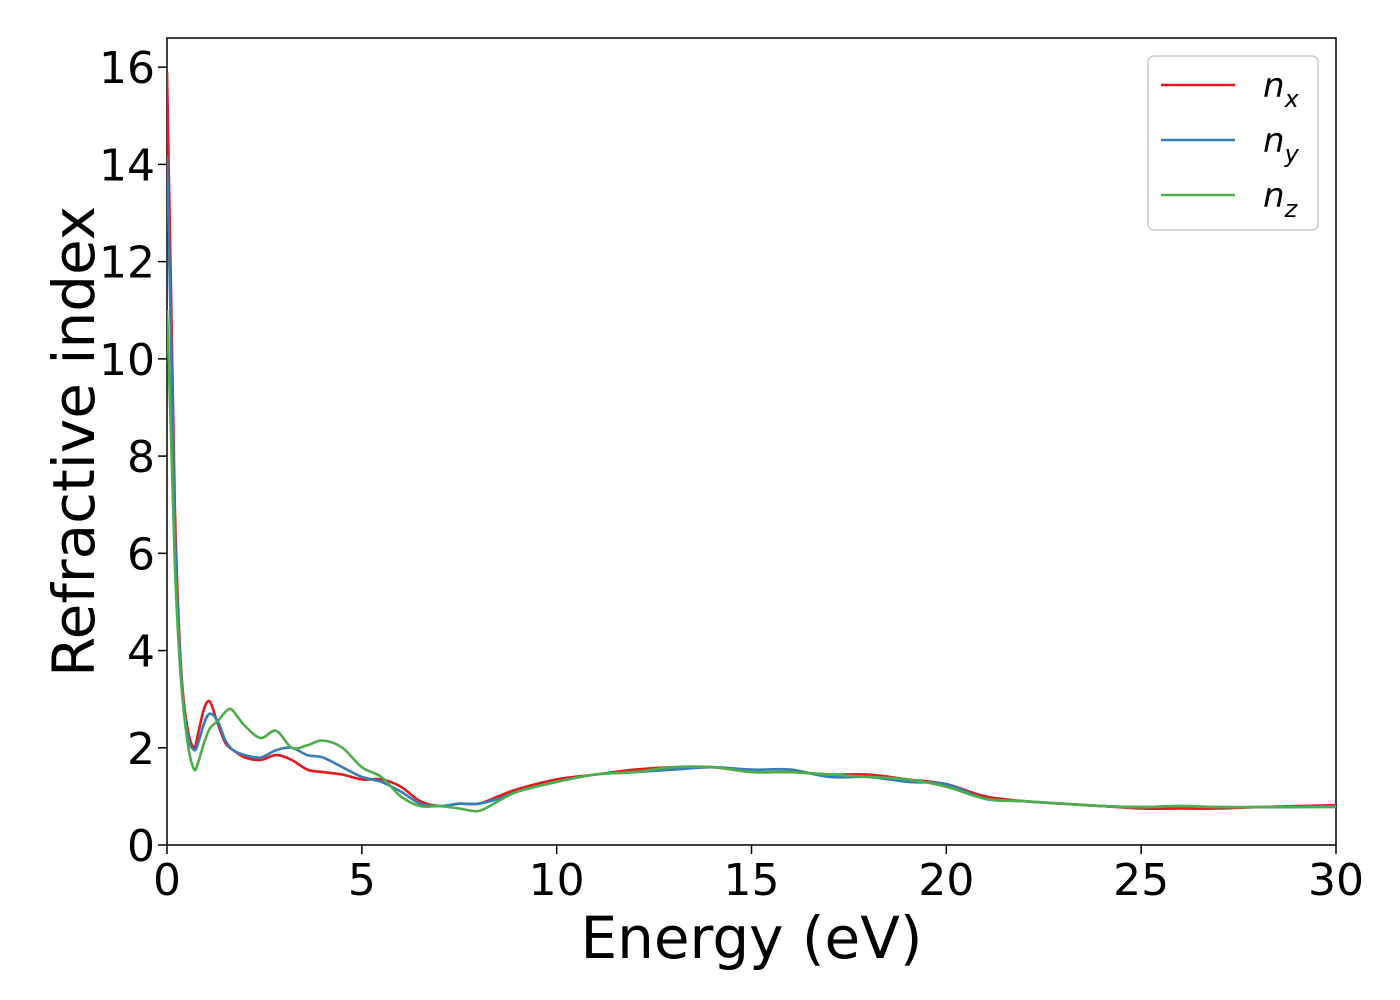 The height and width of the screenshot is (1000, 1400). I want to click on y-tick-label: 8, so click(141, 457).